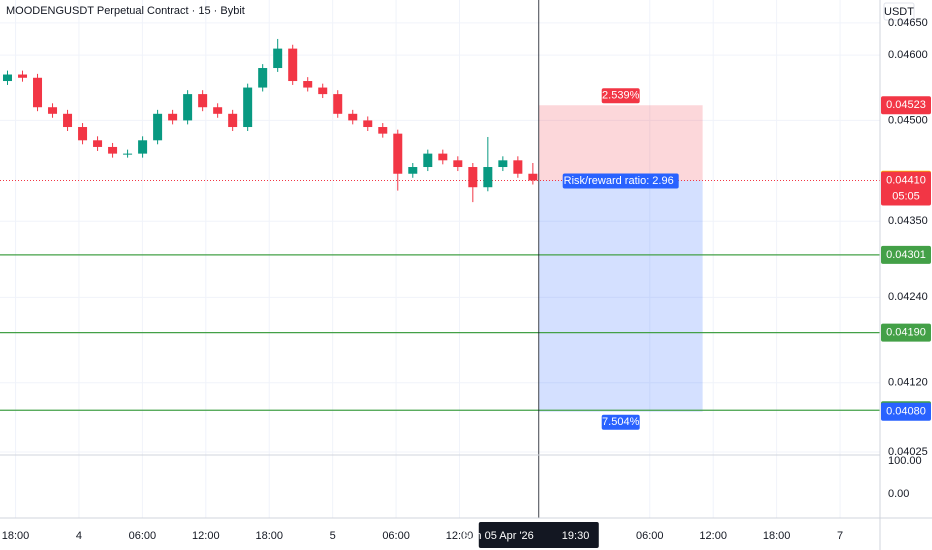  Describe the element at coordinates (908, 383) in the screenshot. I see `y-tick-label: 0.04120` at that location.